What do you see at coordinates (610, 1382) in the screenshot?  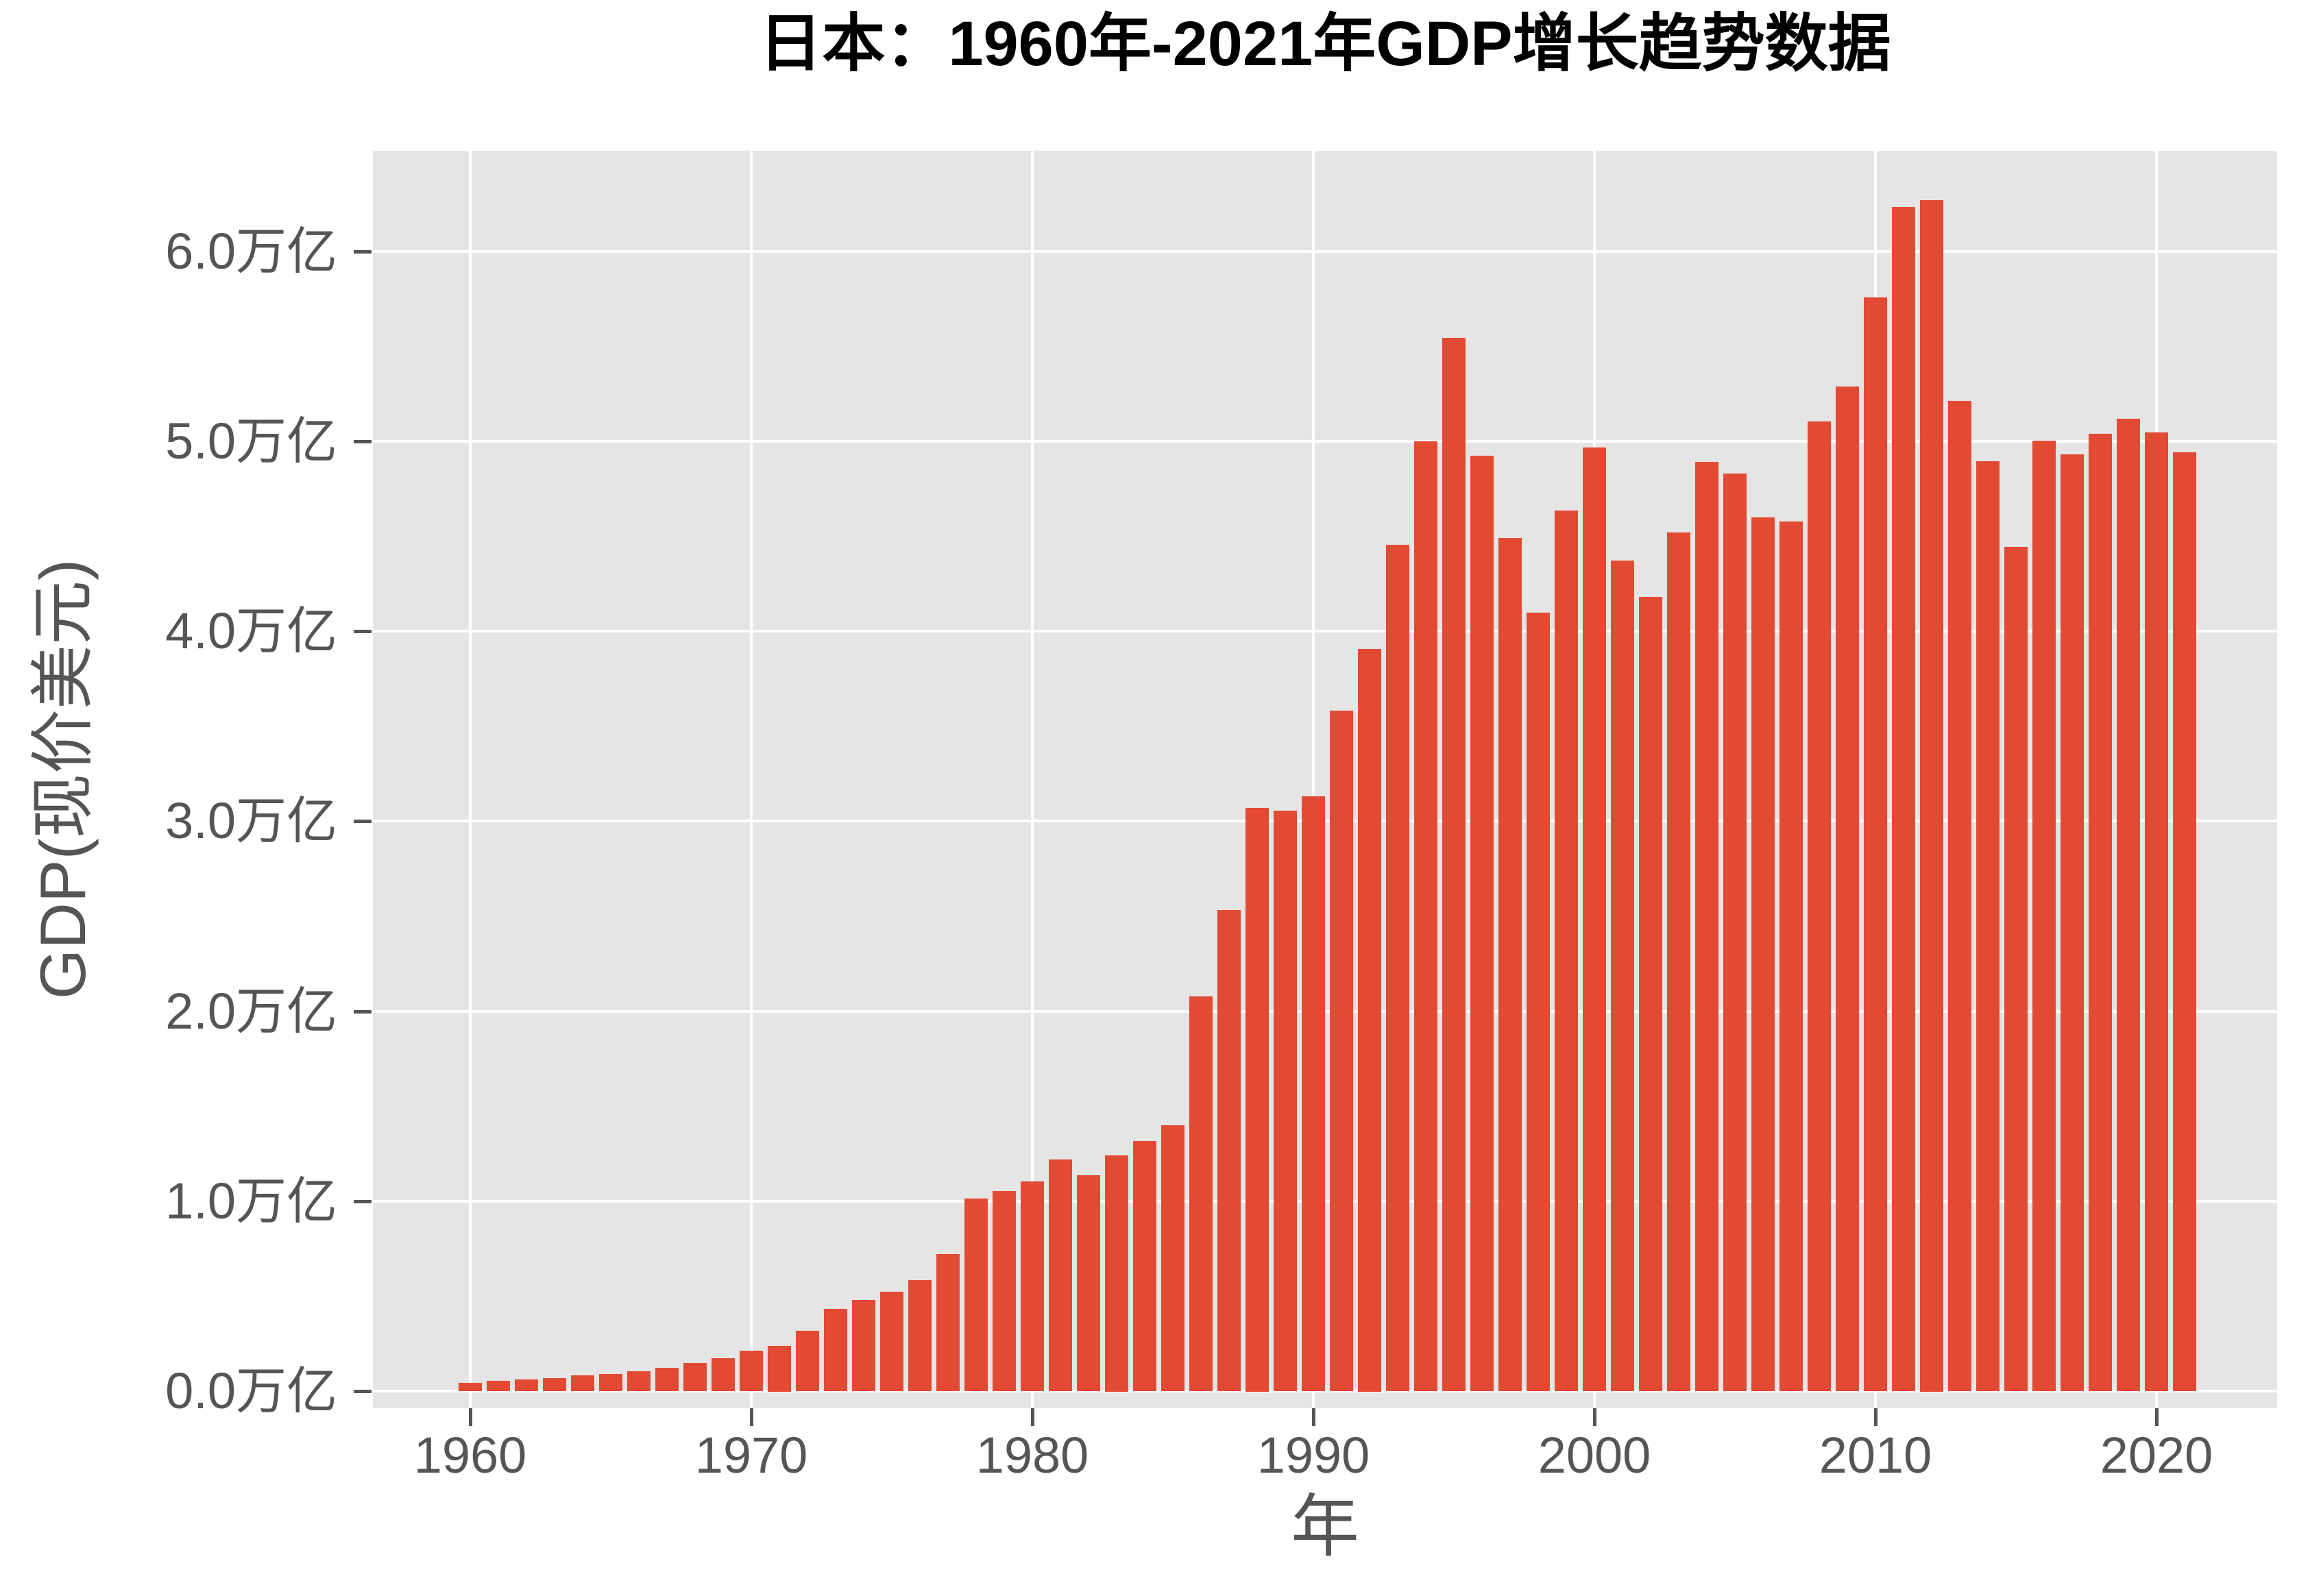 I see `bar-1965` at bounding box center [610, 1382].